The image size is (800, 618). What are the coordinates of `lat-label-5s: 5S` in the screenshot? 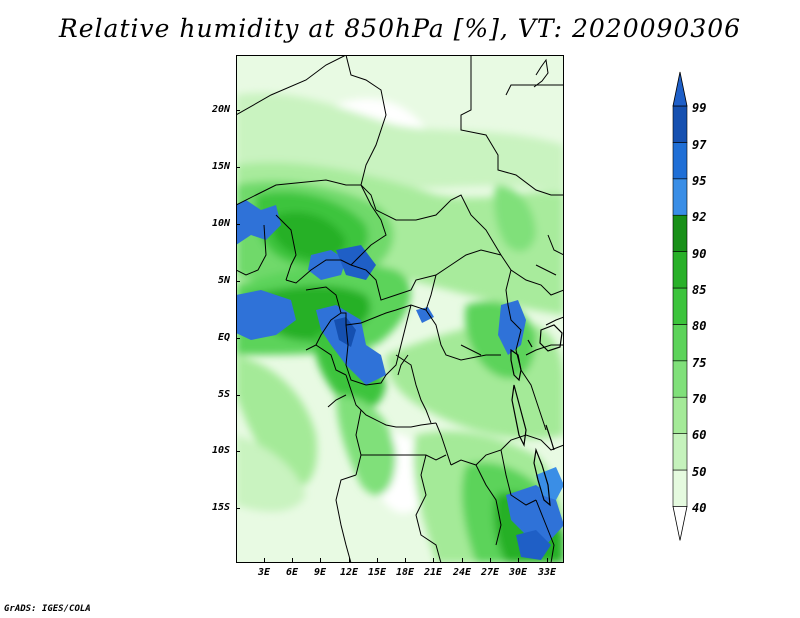 It's located at (223, 394).